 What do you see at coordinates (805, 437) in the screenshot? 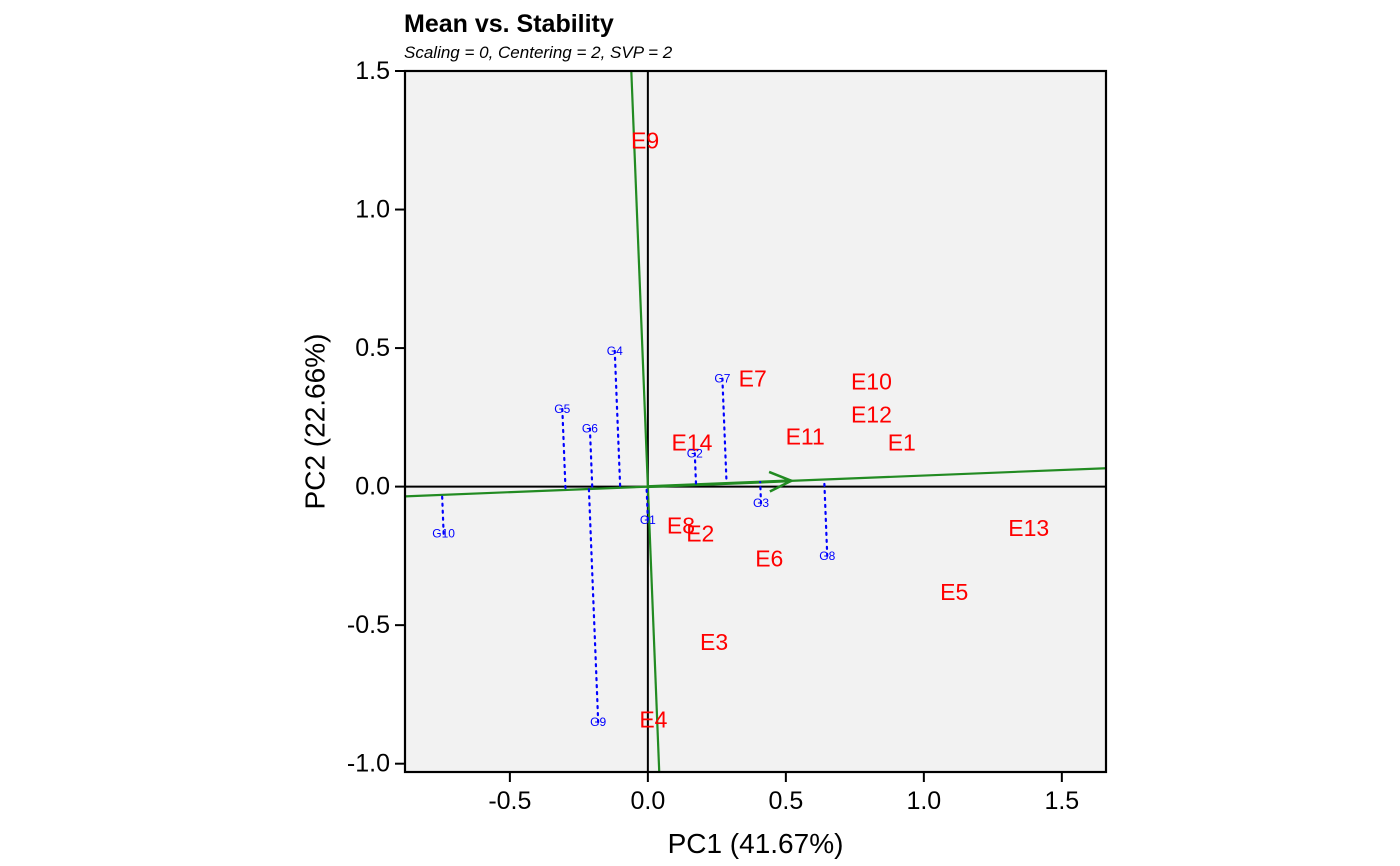
I see `environment-label-e11: E11` at bounding box center [805, 437].